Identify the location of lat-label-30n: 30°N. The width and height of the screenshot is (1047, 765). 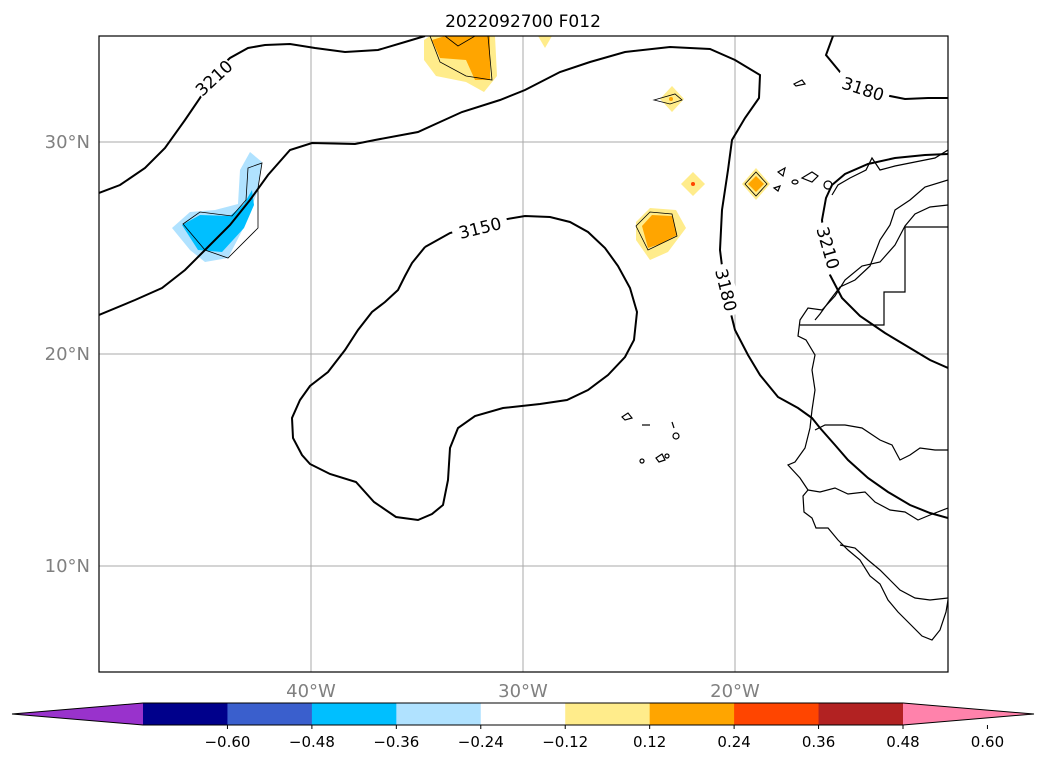
(67, 142).